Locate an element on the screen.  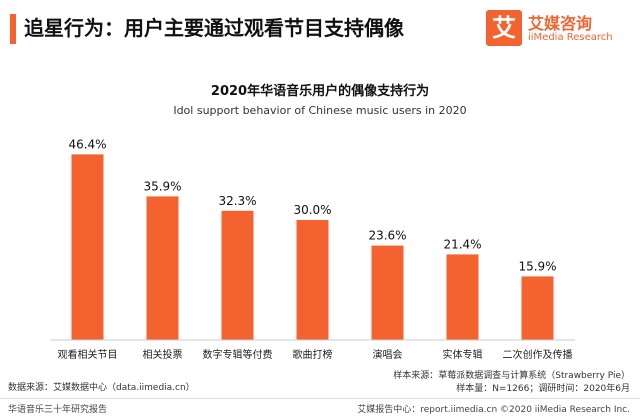
data-label-7: 15.9% is located at coordinates (537, 266).